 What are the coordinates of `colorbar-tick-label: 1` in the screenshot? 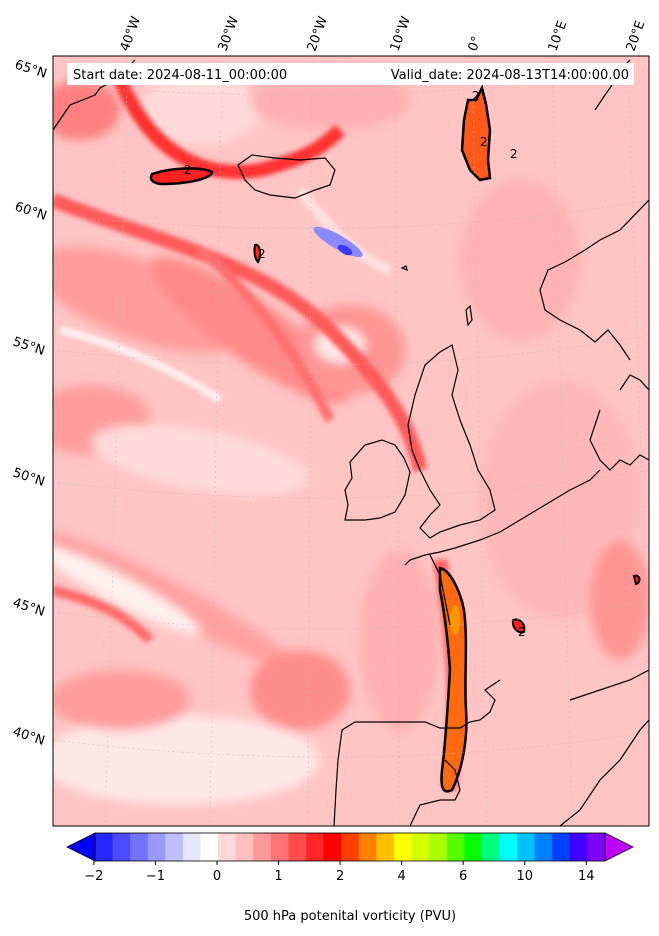 It's located at (278, 876).